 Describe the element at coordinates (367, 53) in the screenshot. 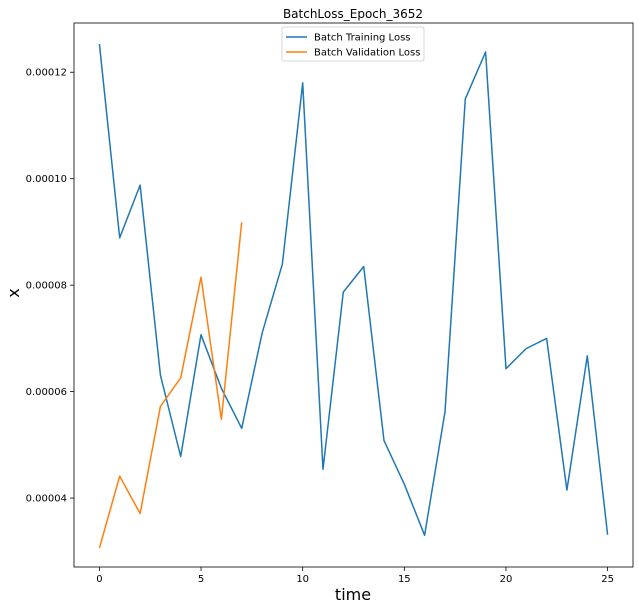

I see `legend-label: Batch Validation Loss` at that location.